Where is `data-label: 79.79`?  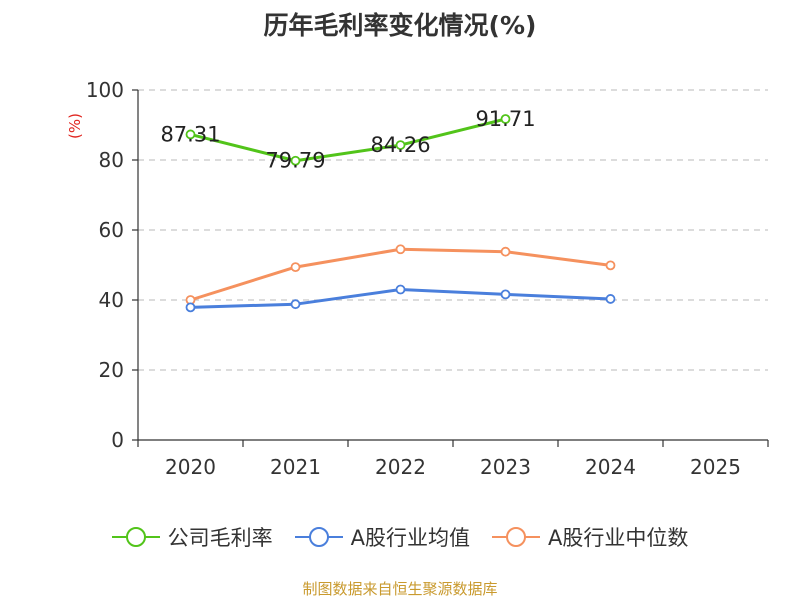
data-label: 79.79 is located at coordinates (295, 161).